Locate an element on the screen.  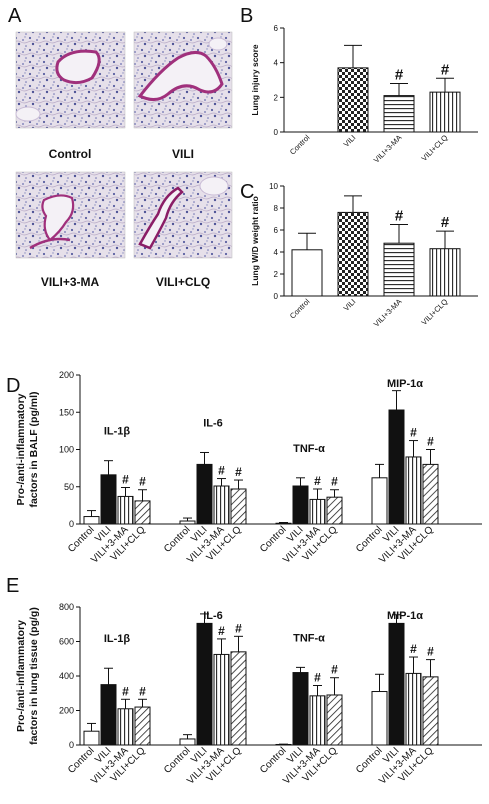
y-tick-label: 2 is located at coordinates (276, 274).